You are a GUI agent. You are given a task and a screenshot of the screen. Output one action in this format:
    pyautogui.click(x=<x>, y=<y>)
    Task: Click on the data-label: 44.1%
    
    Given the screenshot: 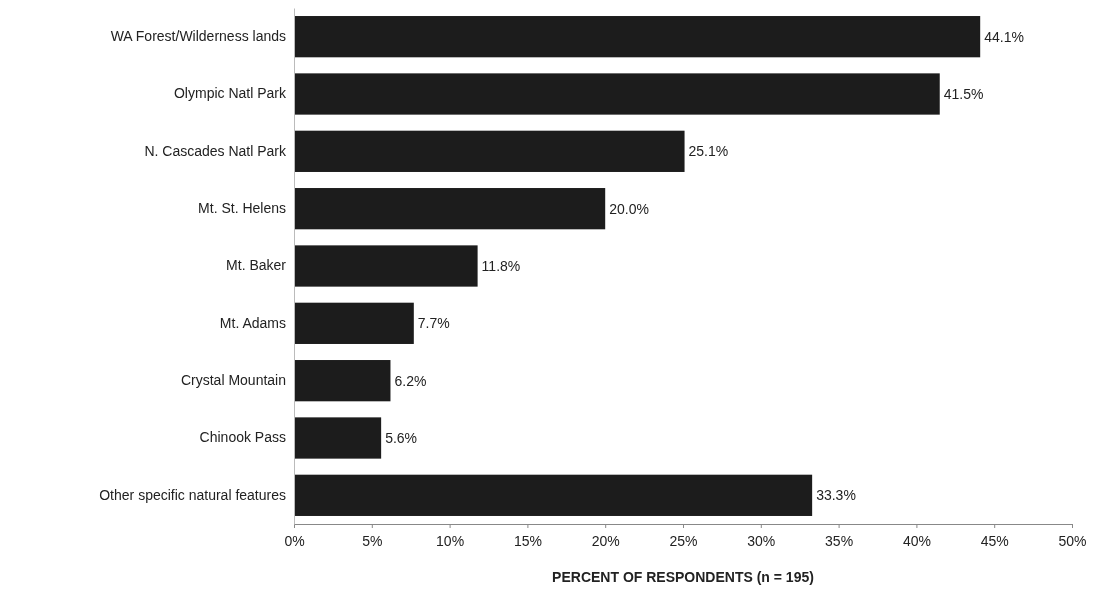 What is the action you would take?
    pyautogui.click(x=1004, y=36)
    